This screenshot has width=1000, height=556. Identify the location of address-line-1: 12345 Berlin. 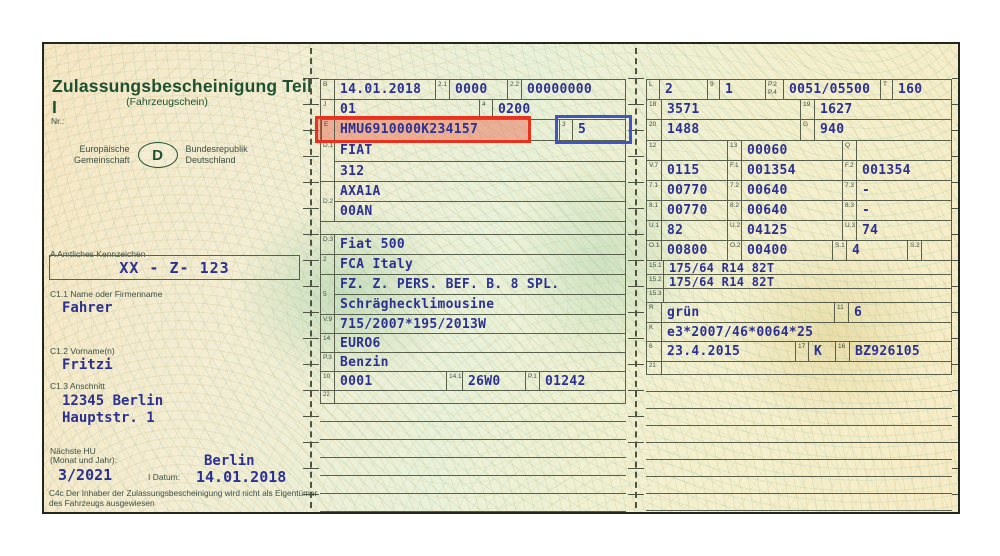
(113, 401).